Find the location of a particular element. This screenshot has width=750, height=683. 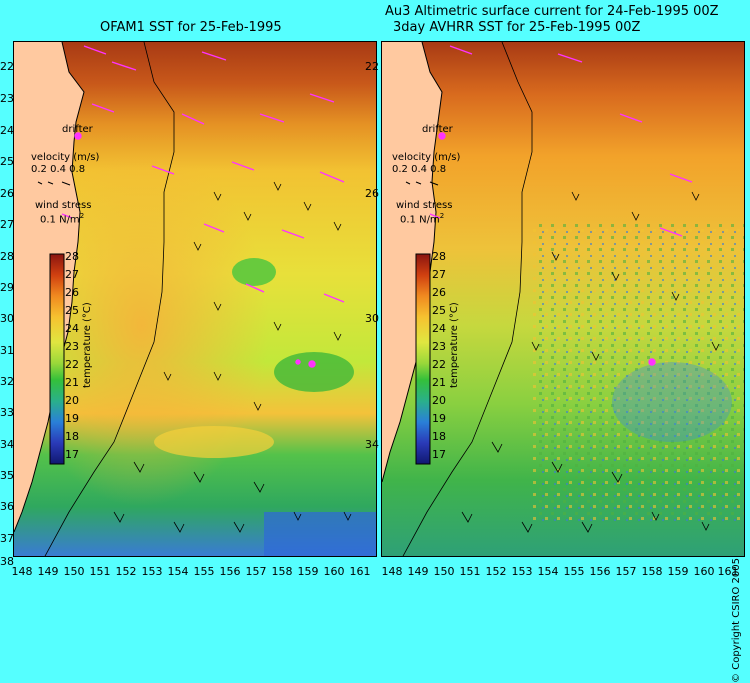

lat-tick: 25 is located at coordinates (7, 161).